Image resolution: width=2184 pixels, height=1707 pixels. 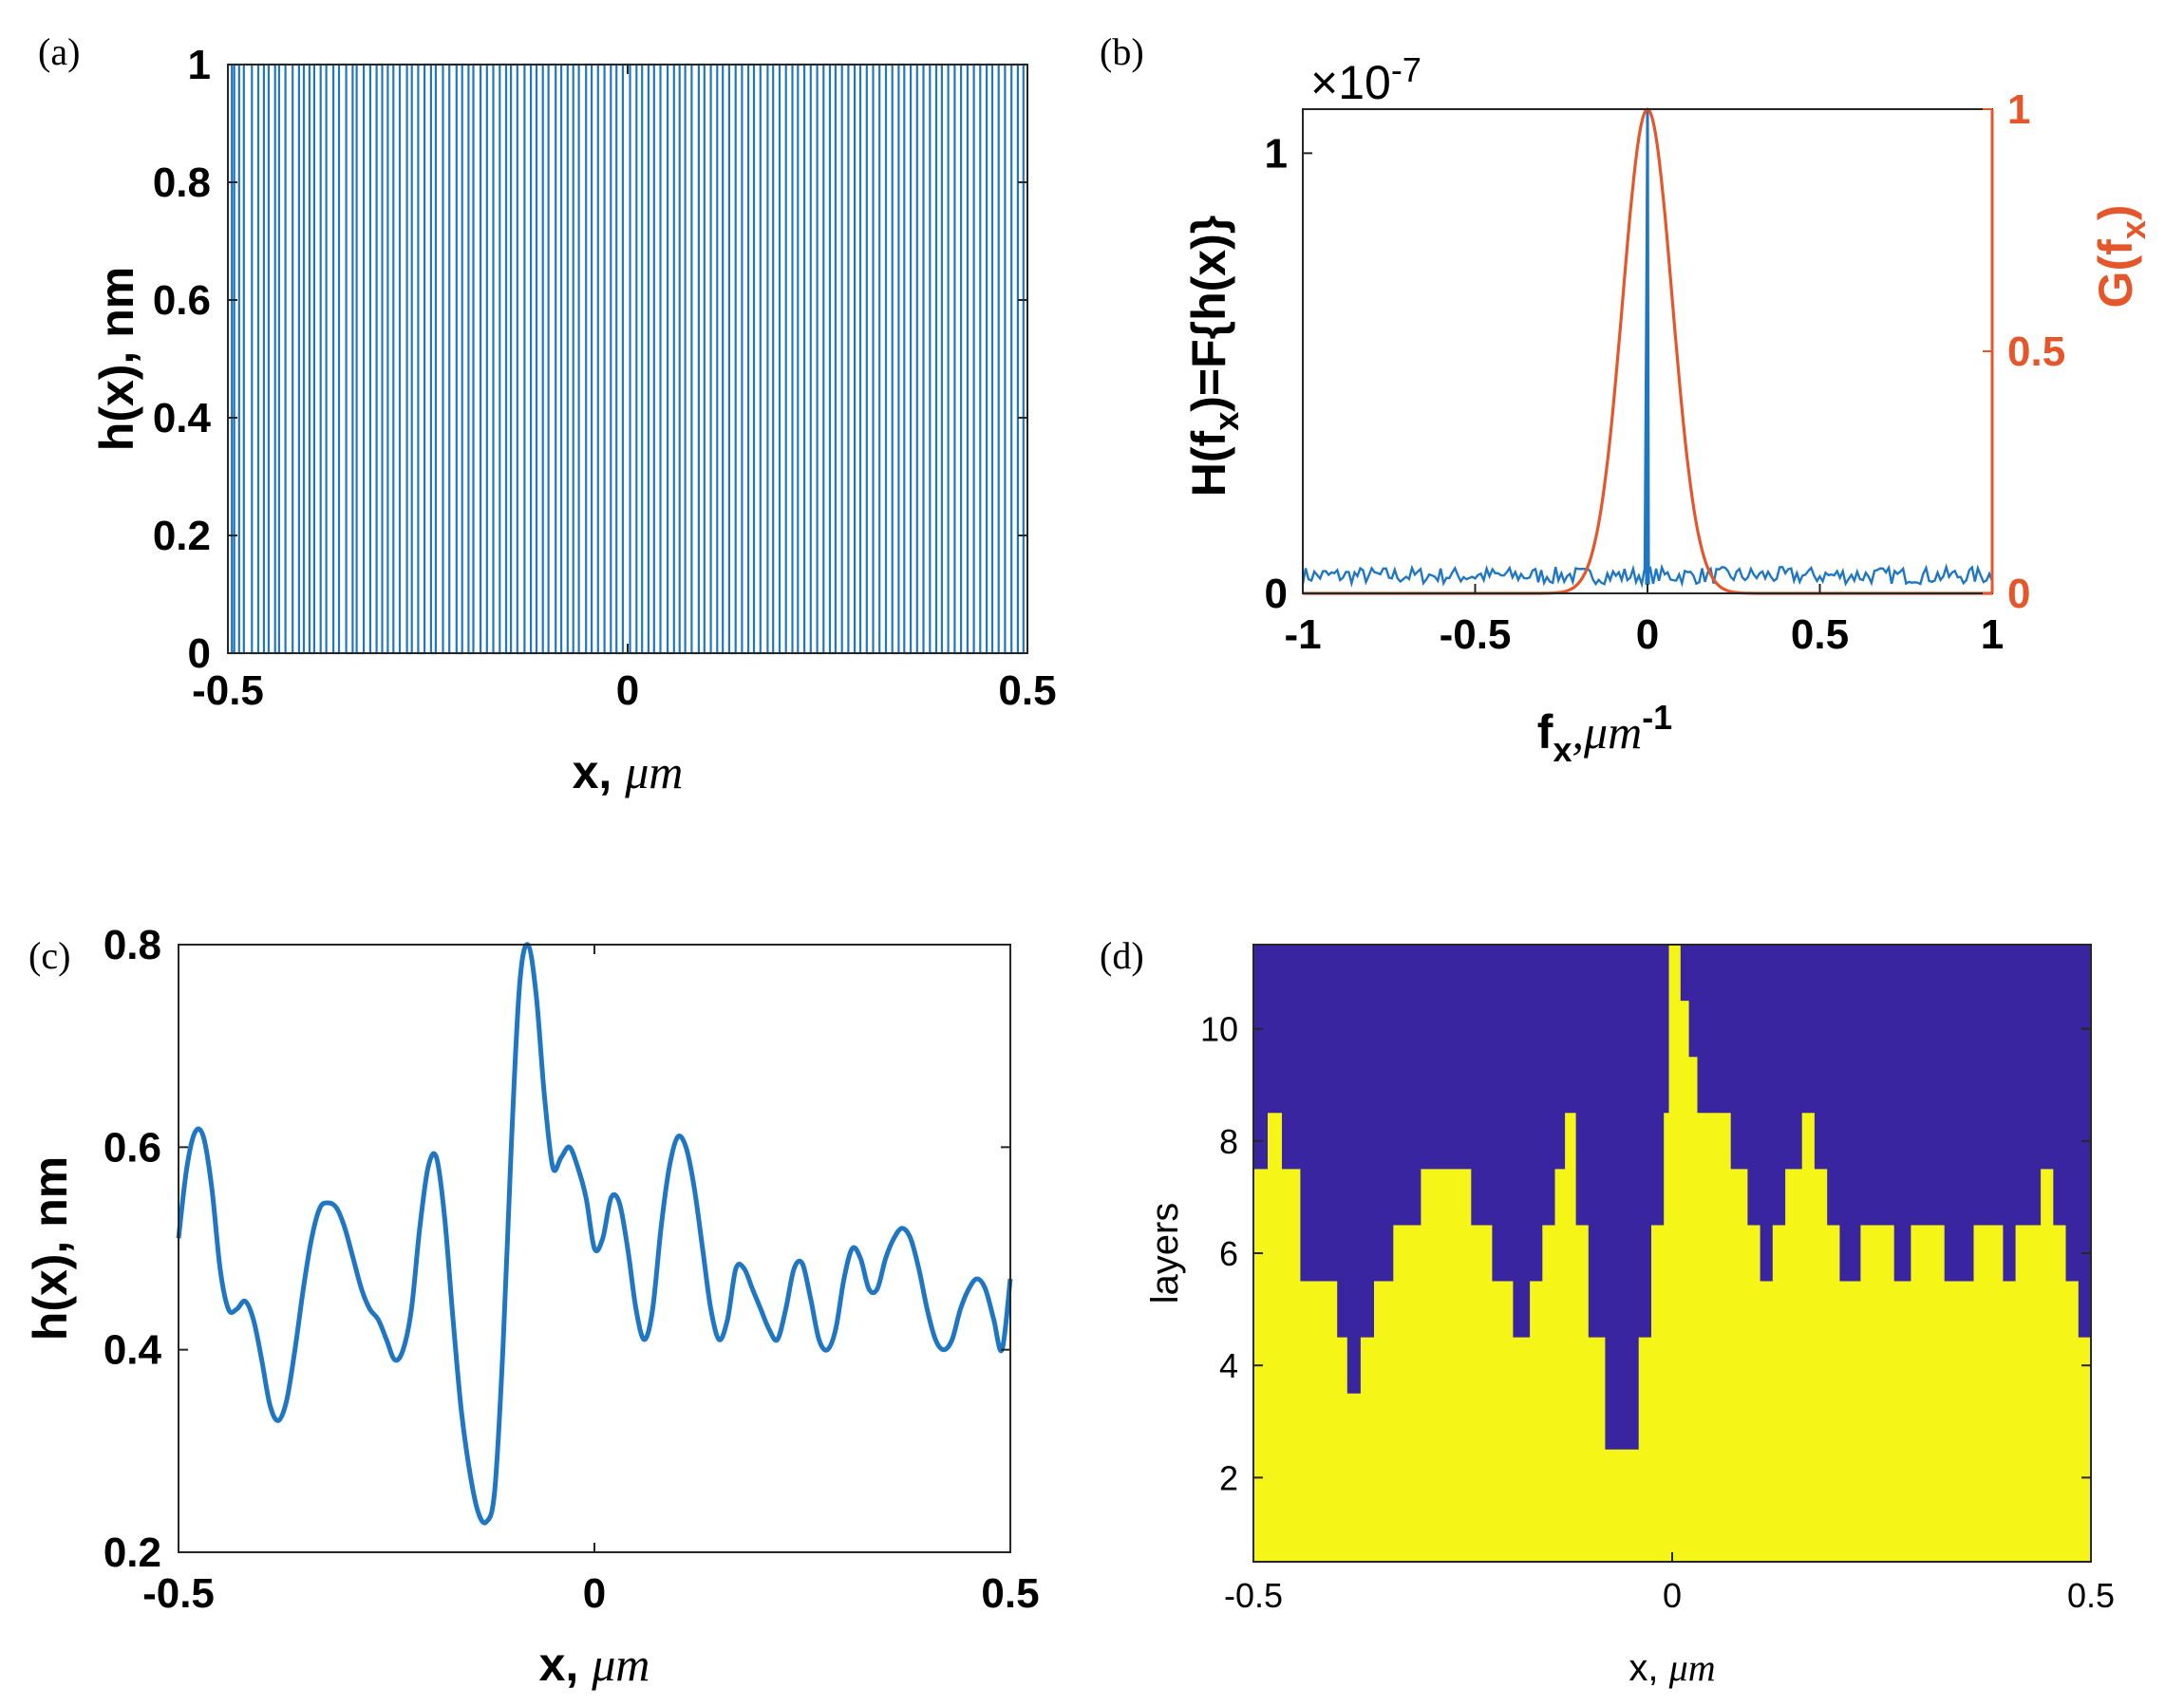 What do you see at coordinates (50, 1248) in the screenshot?
I see `plot-c-ylabel: h(x), nm` at bounding box center [50, 1248].